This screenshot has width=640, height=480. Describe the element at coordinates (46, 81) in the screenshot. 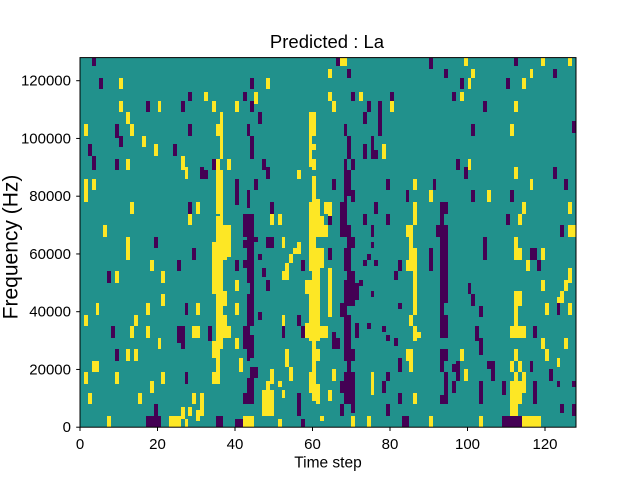

I see `svg-text: 120000` at that location.